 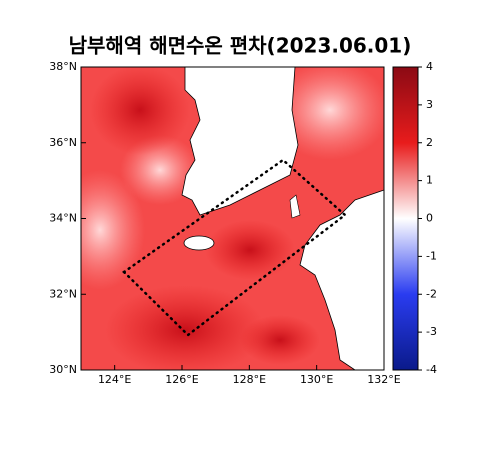 What do you see at coordinates (63, 218) in the screenshot?
I see `y-tick-label: 34°N` at bounding box center [63, 218].